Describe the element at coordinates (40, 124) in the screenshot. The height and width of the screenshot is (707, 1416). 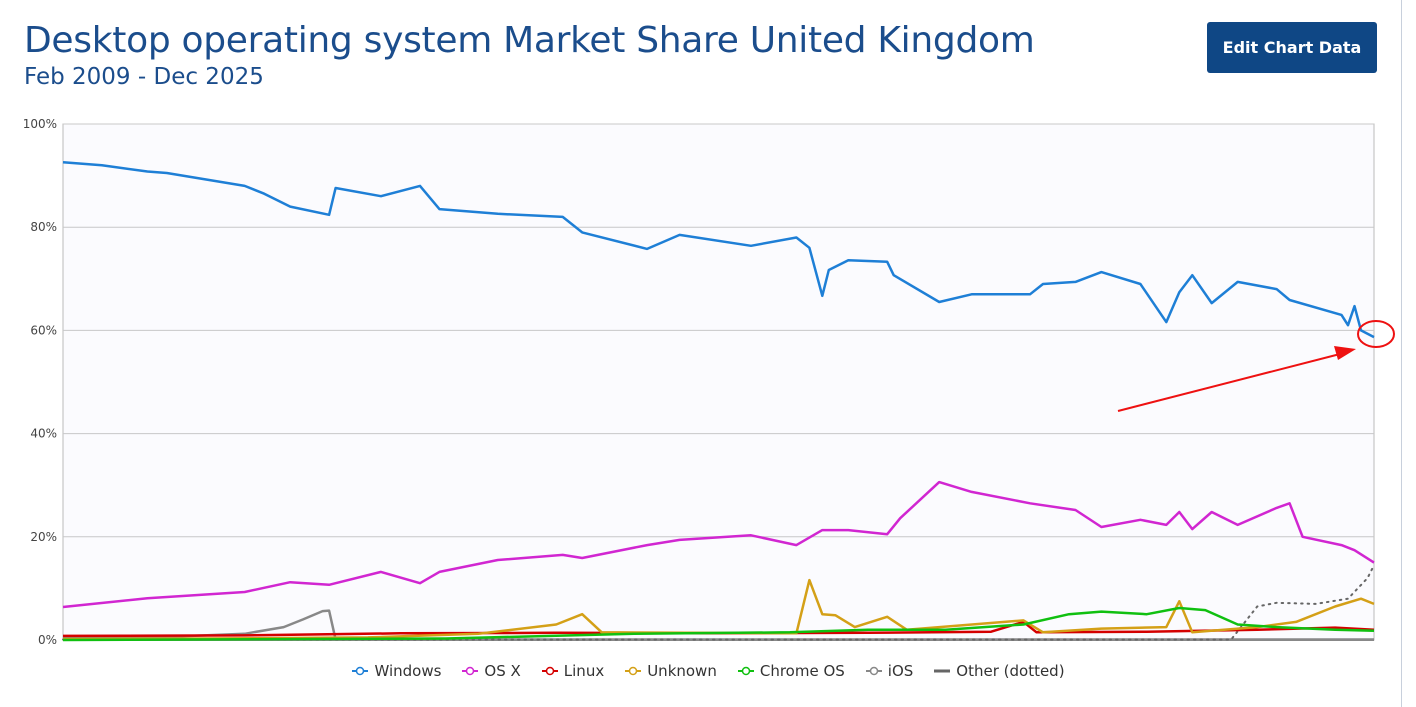
I see `y-tick-label: 100%` at that location.